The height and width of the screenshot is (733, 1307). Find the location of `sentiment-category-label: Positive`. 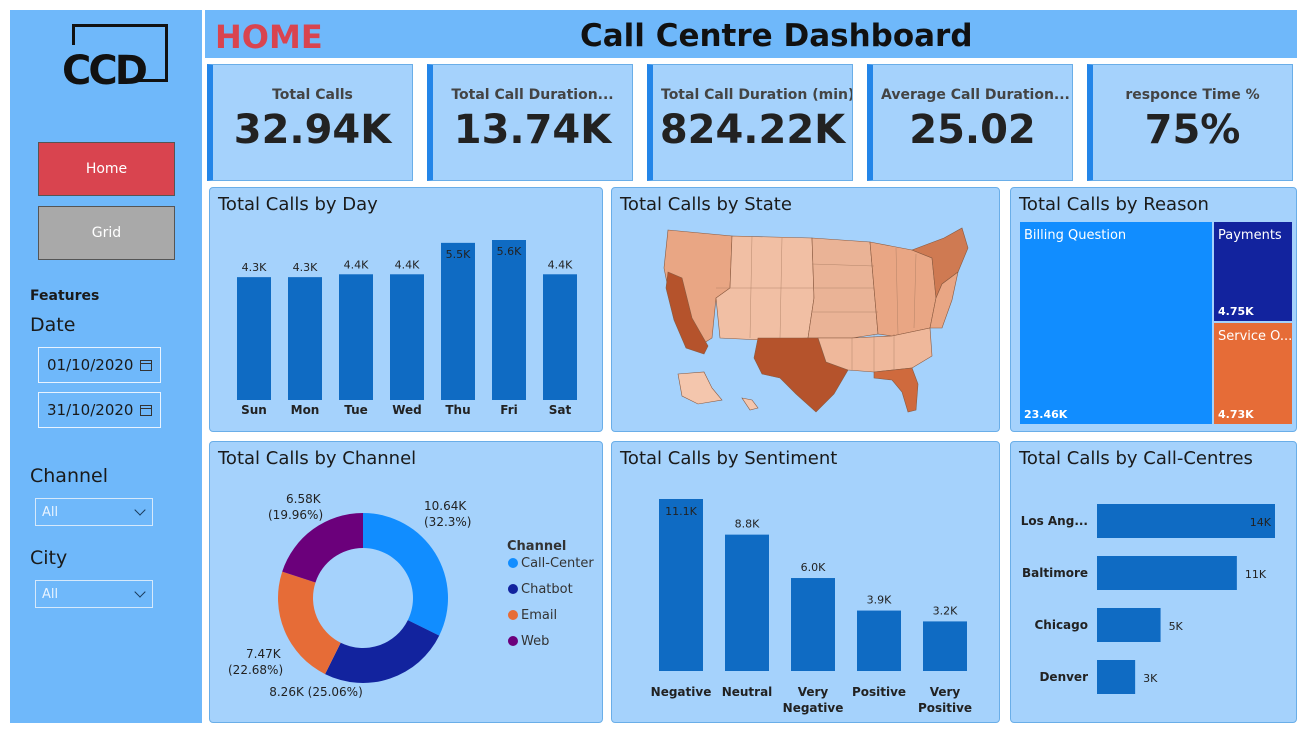

sentiment-category-label: Positive is located at coordinates (945, 708).